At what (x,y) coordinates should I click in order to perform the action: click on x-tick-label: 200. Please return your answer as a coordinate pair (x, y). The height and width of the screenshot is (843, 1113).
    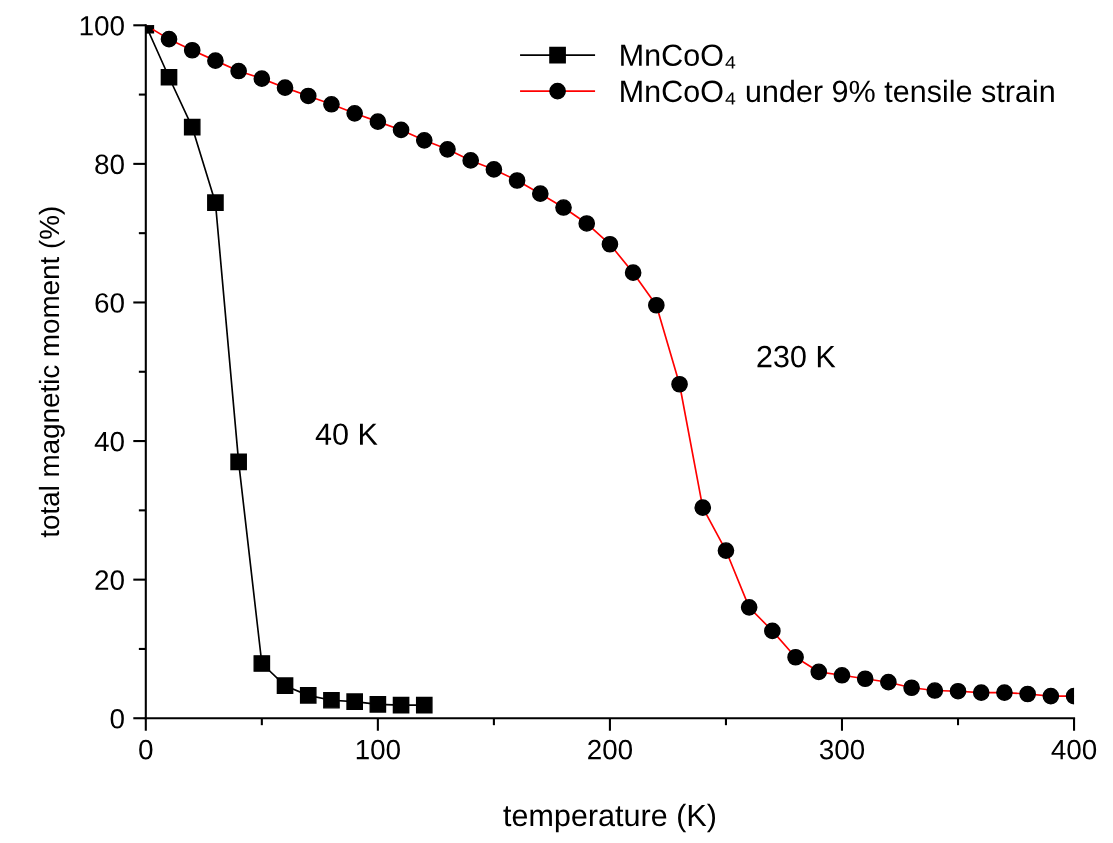
    Looking at the image, I should click on (610, 749).